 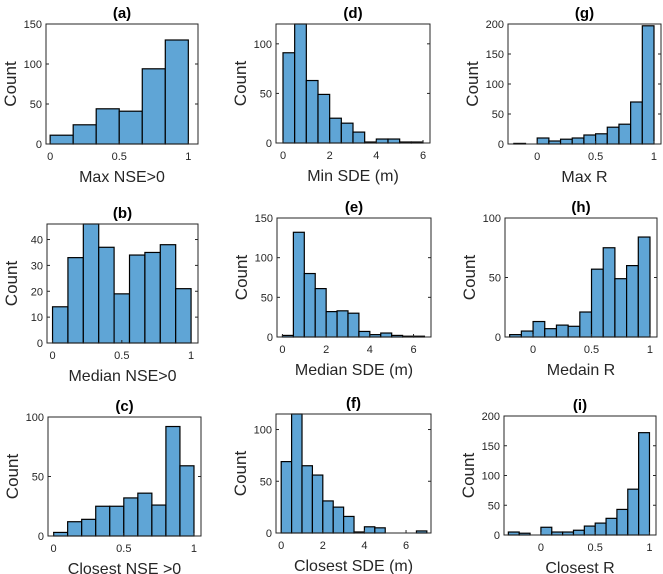 What do you see at coordinates (584, 177) in the screenshot?
I see `x-axis-label: Max R` at bounding box center [584, 177].